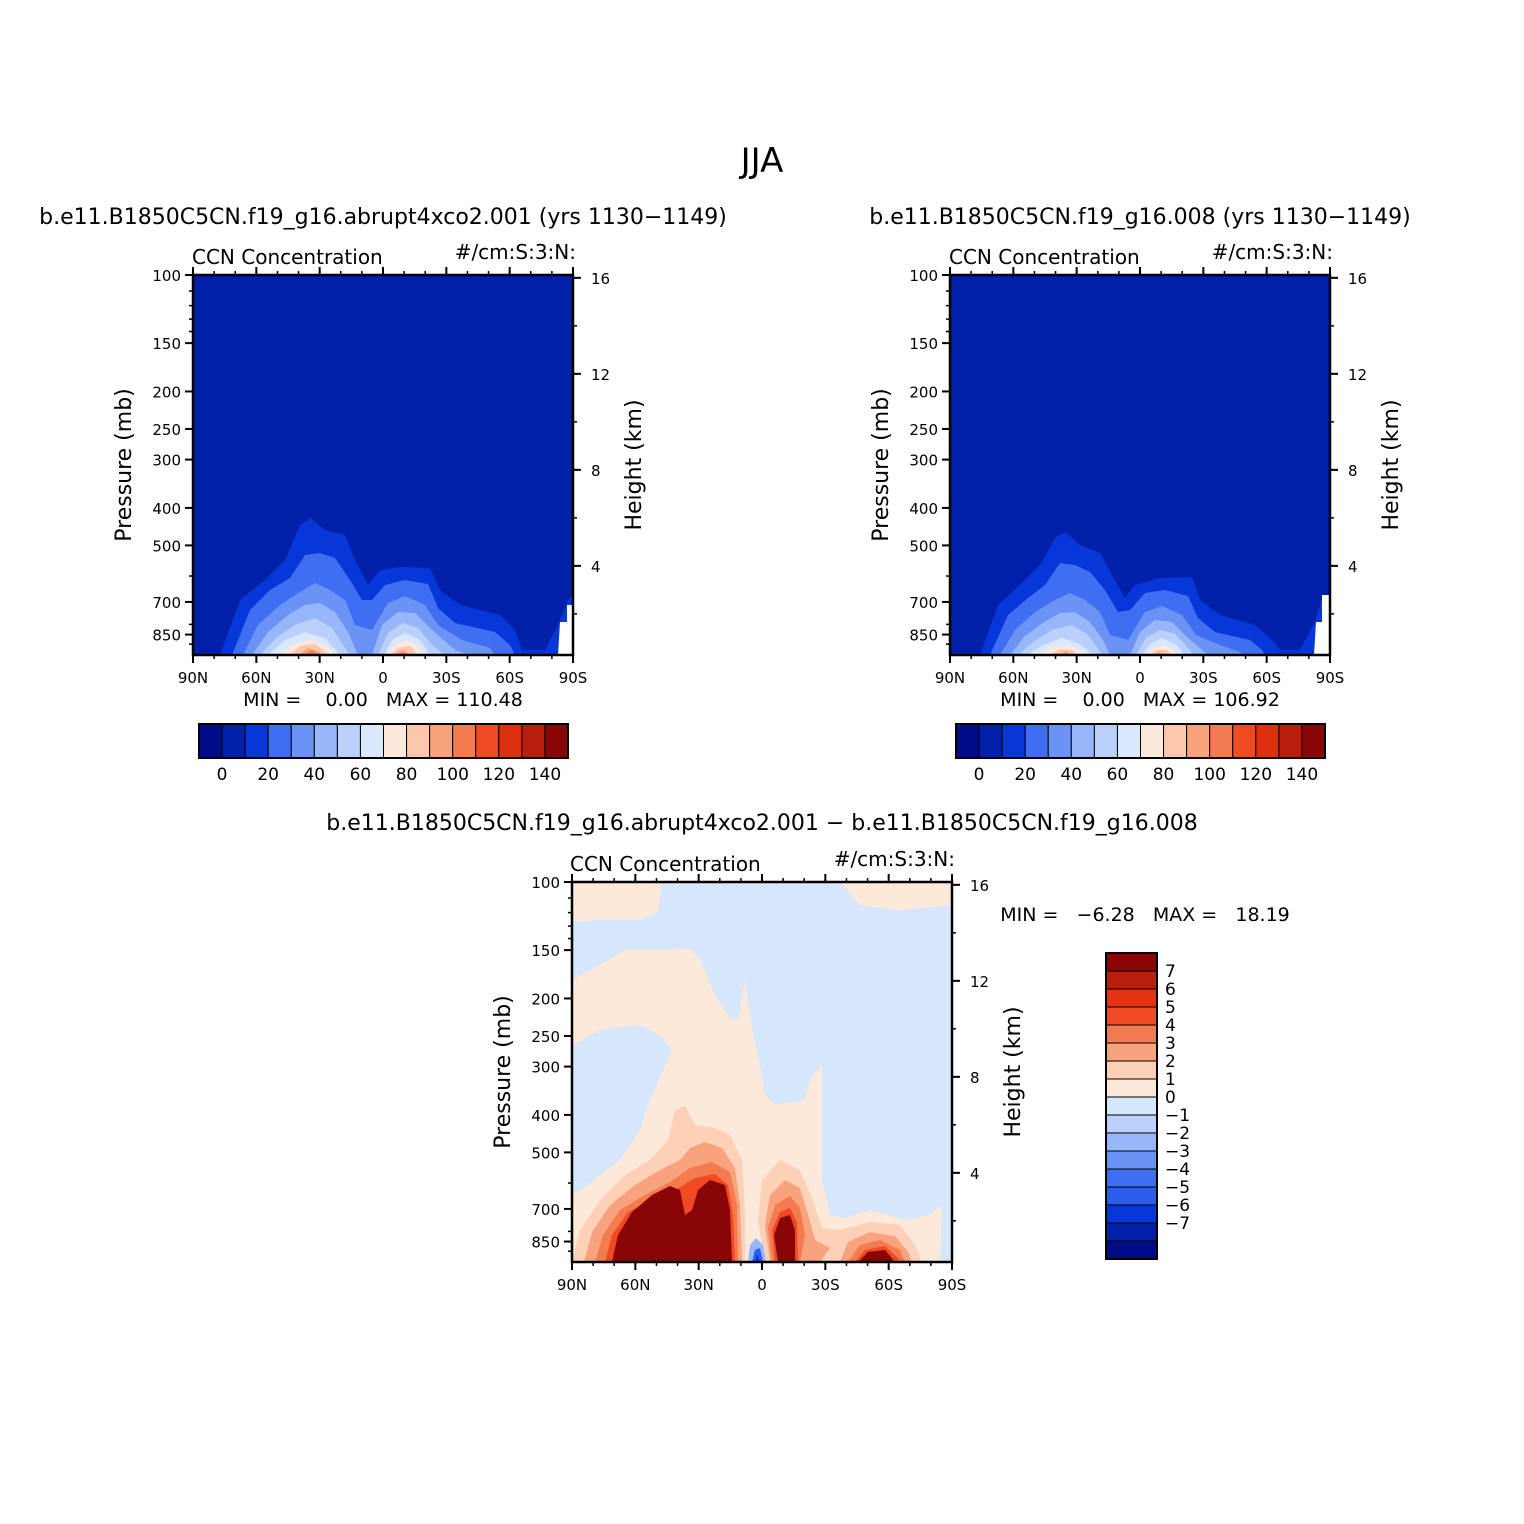  I want to click on colorbar-label: 120, so click(1256, 775).